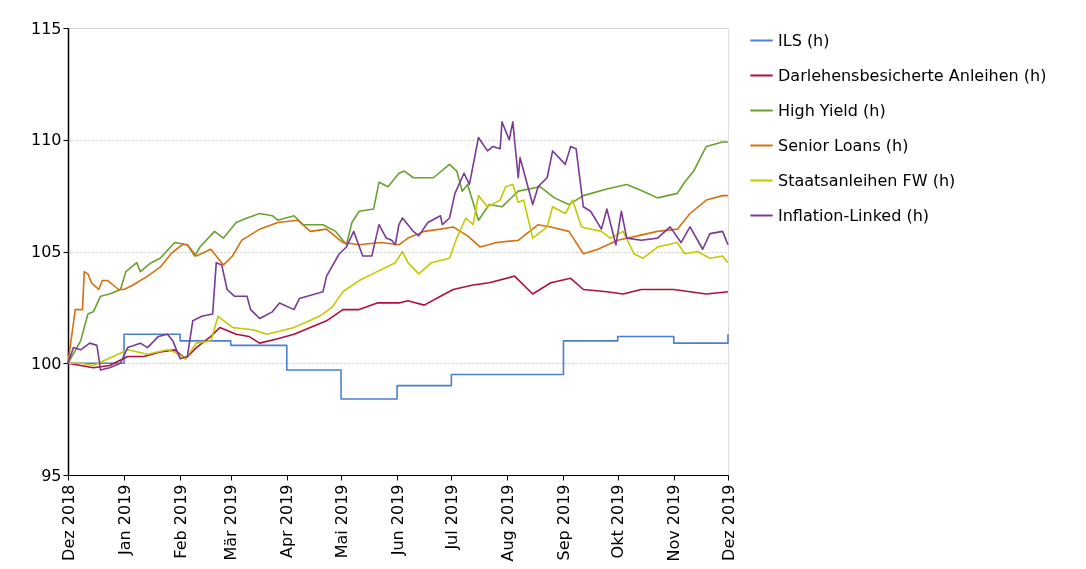 The width and height of the screenshot is (1086, 569). What do you see at coordinates (231, 522) in the screenshot?
I see `x-tick-label: Mär 2019` at bounding box center [231, 522].